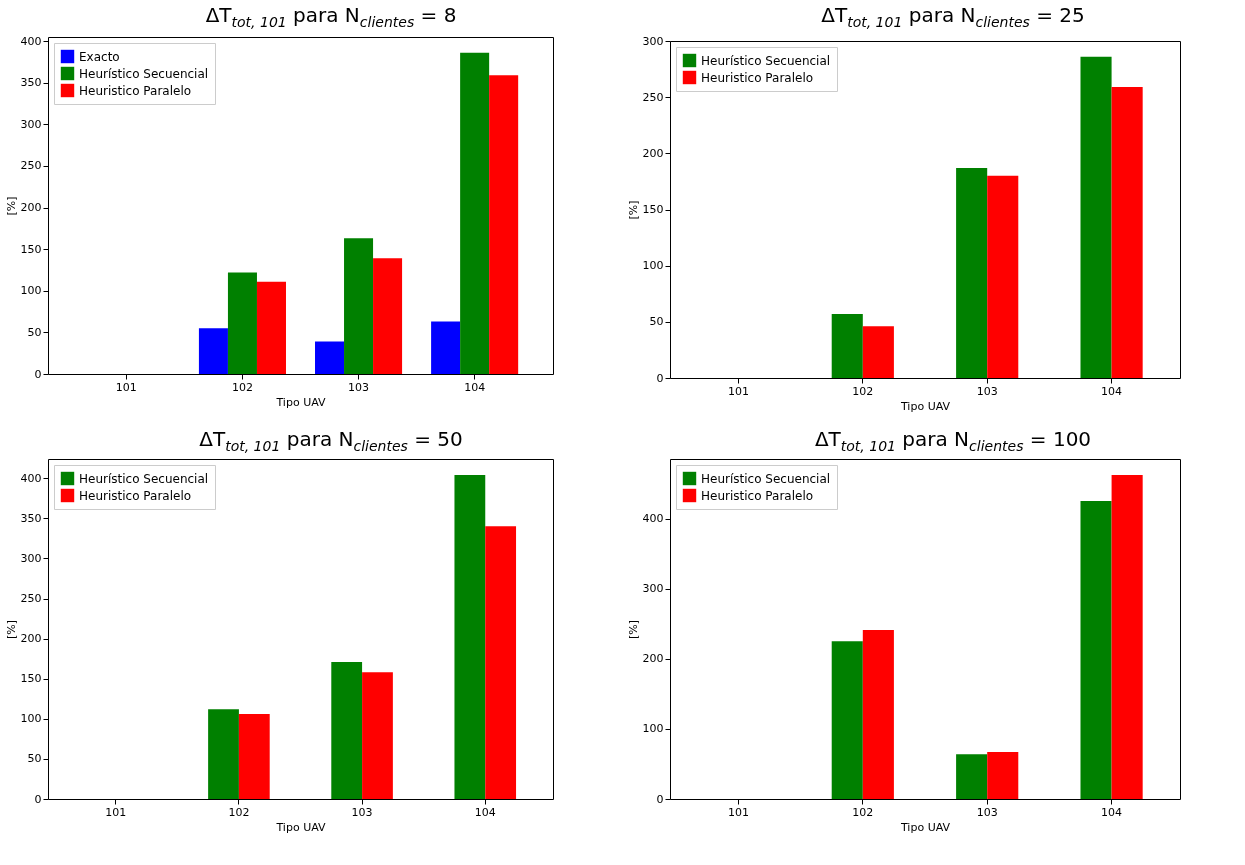 The image size is (1245, 865). Describe the element at coordinates (953, 440) in the screenshot. I see `chart-title: ΔT$_{tot, 101}$ para N$_{clientes}$ = 100` at that location.